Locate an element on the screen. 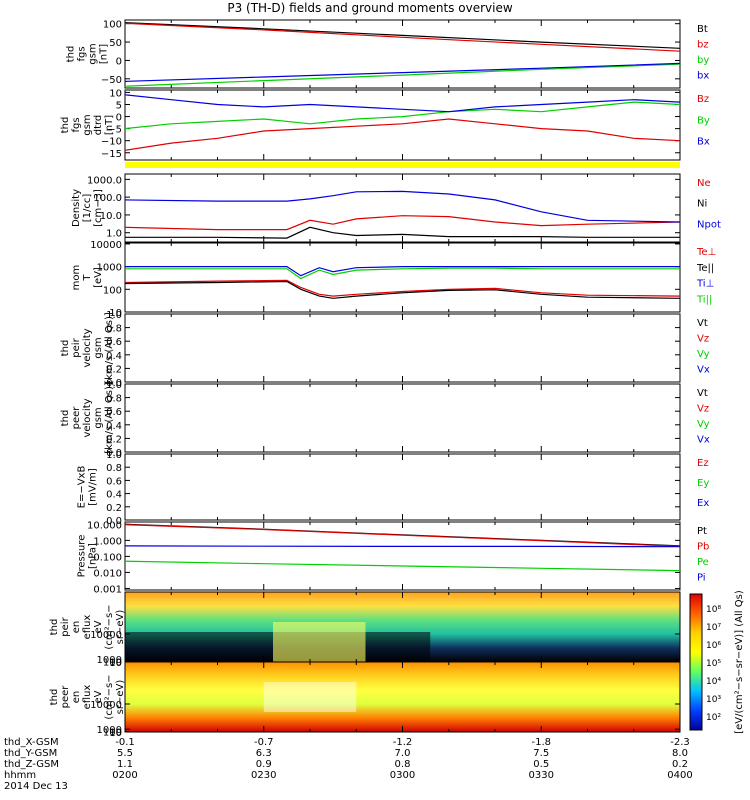 Image resolution: width=750 pixels, height=800 pixels. y-axis-label: [nPa] is located at coordinates (93, 556).